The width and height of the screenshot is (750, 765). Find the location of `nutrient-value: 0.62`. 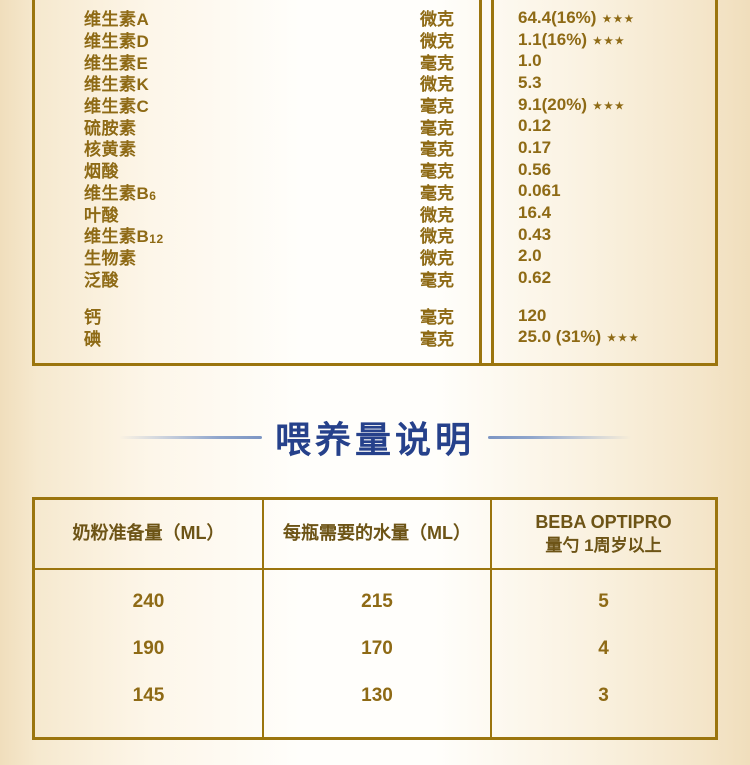

nutrient-value: 0.62 is located at coordinates (535, 278).